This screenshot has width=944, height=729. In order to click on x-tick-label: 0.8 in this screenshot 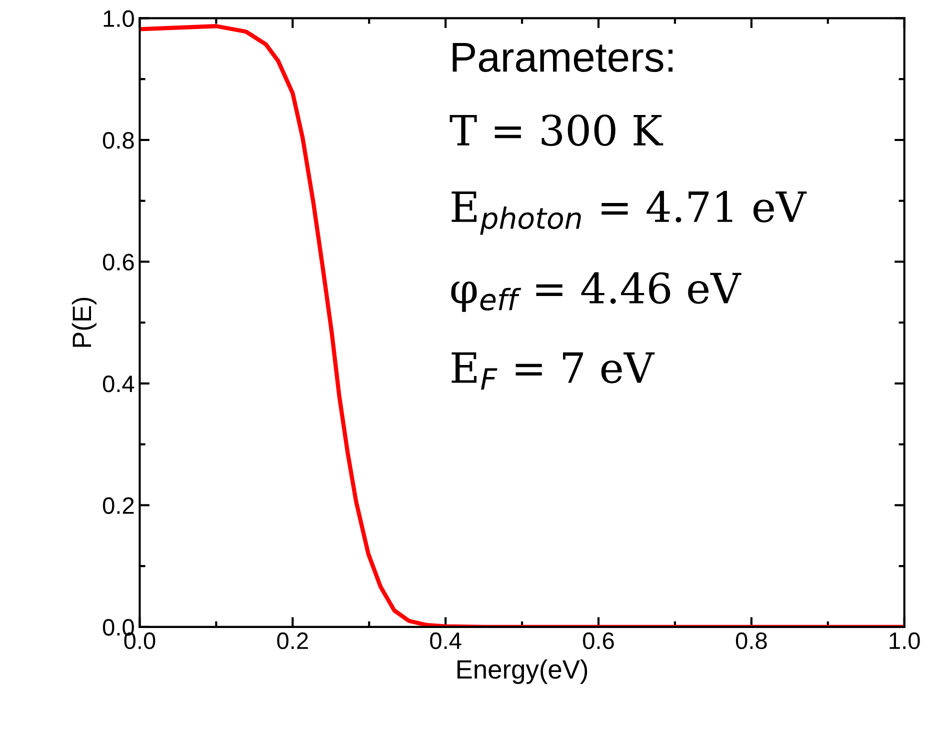, I will do `click(751, 641)`.